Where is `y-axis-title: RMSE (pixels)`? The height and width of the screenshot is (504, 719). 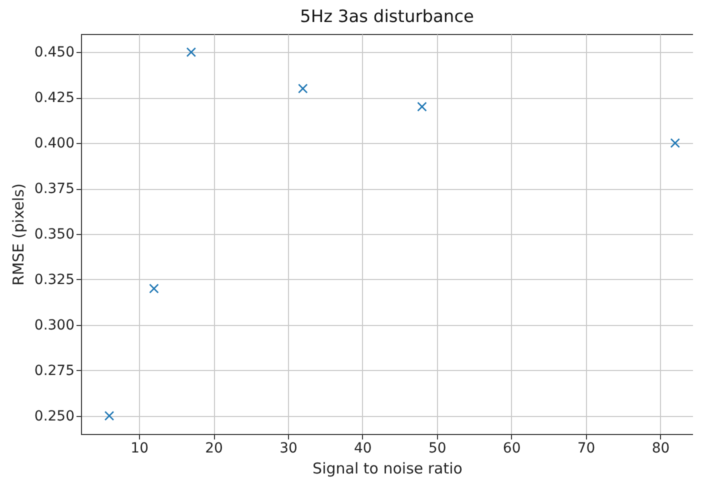 y-axis-title: RMSE (pixels) is located at coordinates (18, 234).